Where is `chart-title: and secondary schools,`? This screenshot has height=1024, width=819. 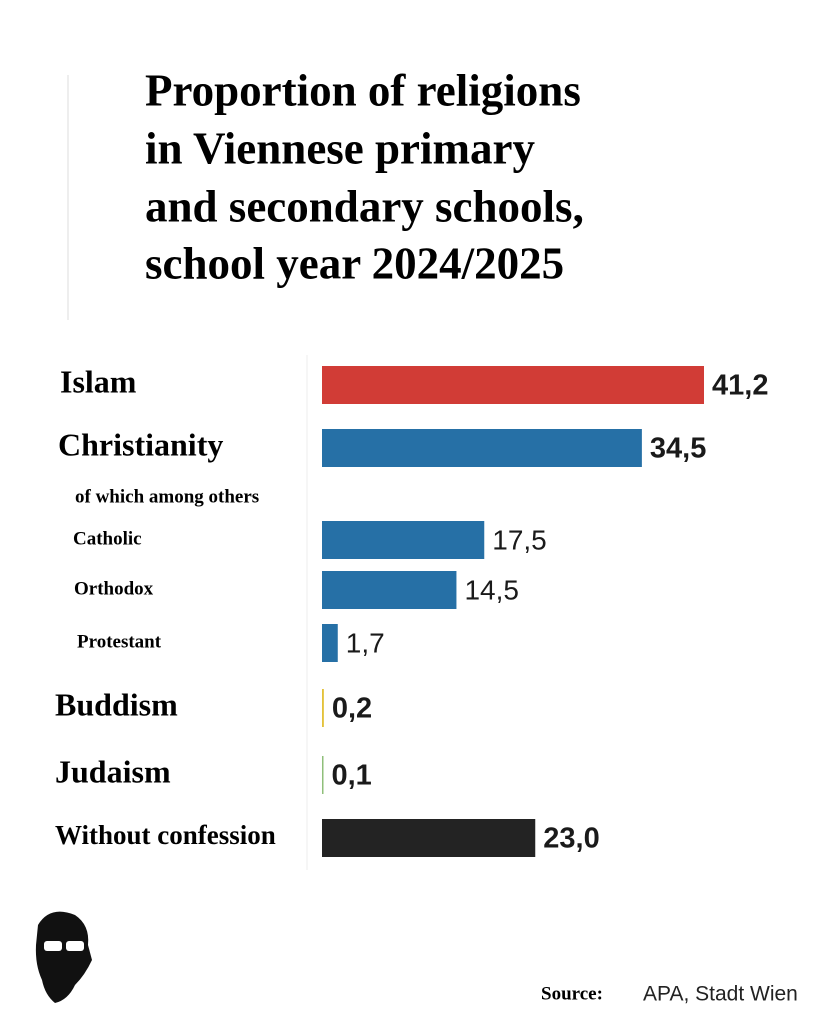 chart-title: and secondary schools, is located at coordinates (364, 206).